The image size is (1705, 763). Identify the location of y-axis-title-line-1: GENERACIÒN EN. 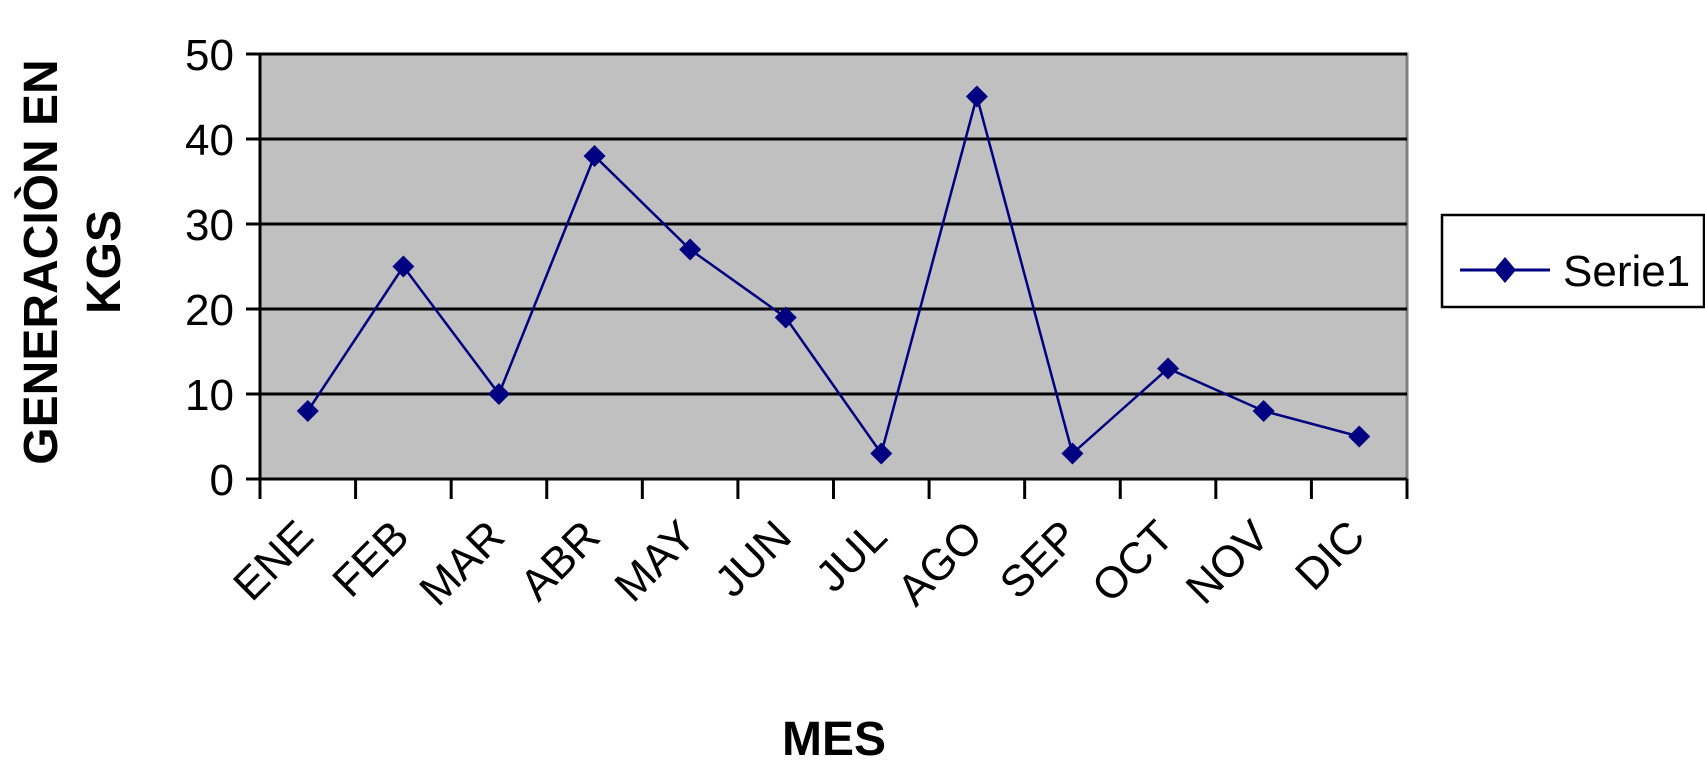
(40, 261).